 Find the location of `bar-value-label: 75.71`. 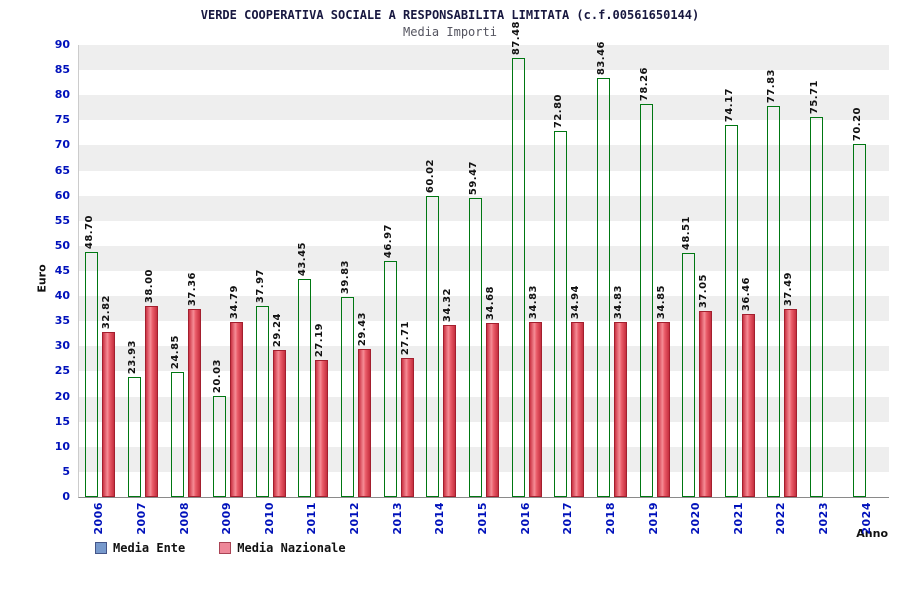

bar-value-label: 75.71 is located at coordinates (814, 96).